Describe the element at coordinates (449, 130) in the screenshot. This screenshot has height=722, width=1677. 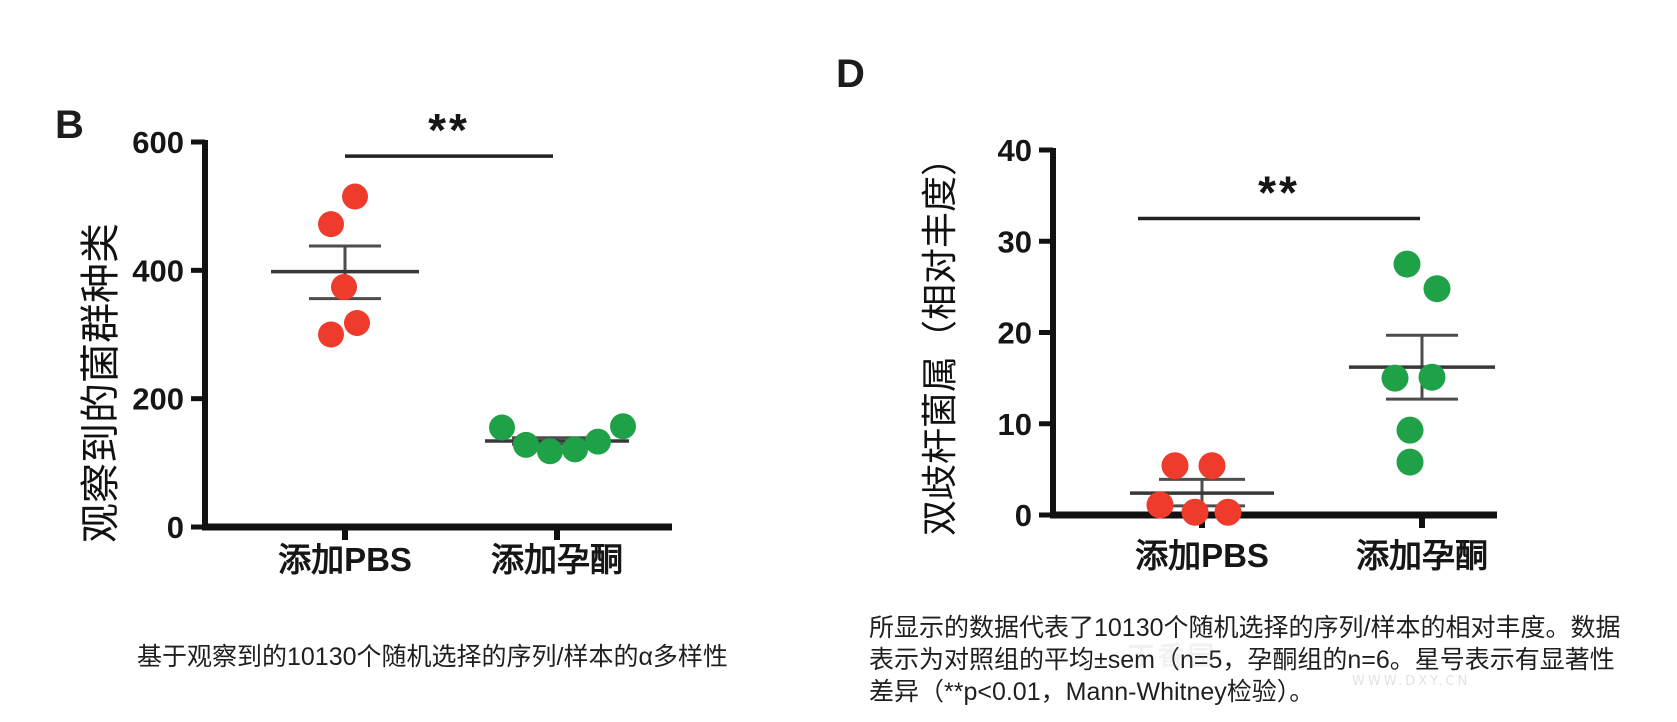
I see `significance-label-B: **` at that location.